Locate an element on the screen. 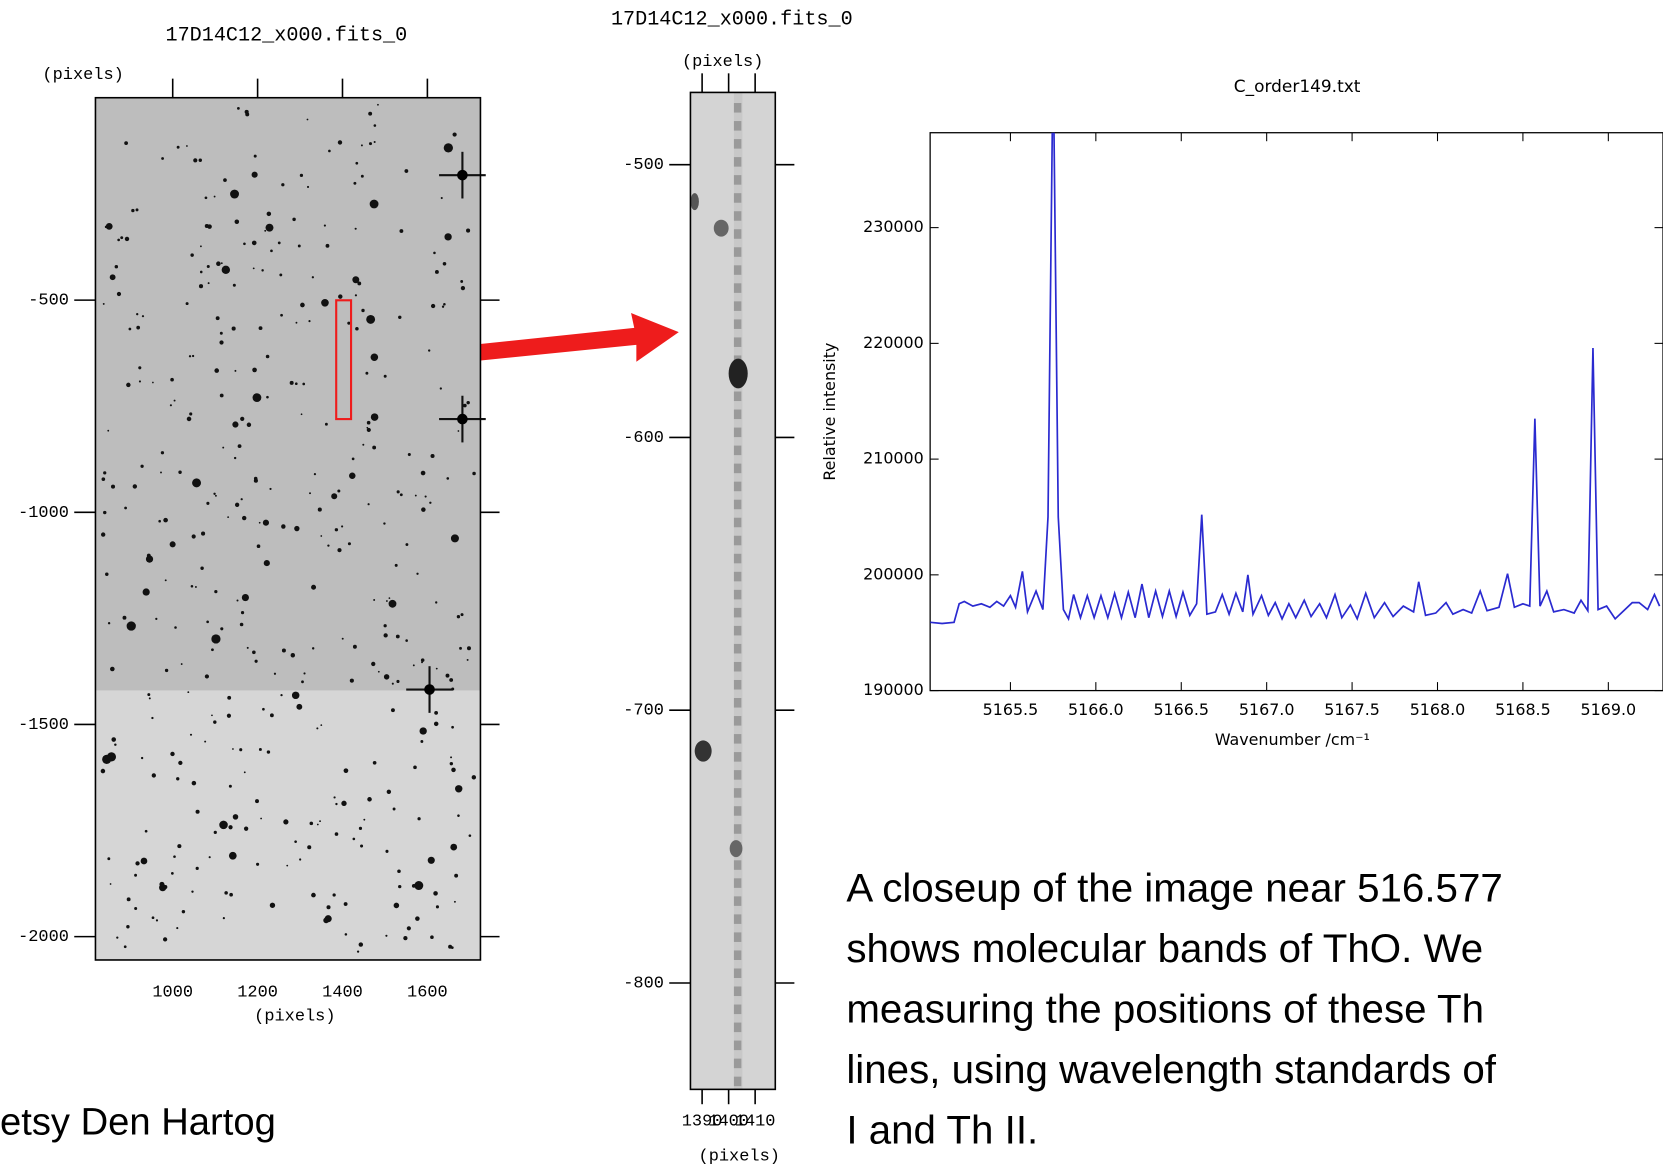  y-tick-label: 200000 is located at coordinates (893, 573).